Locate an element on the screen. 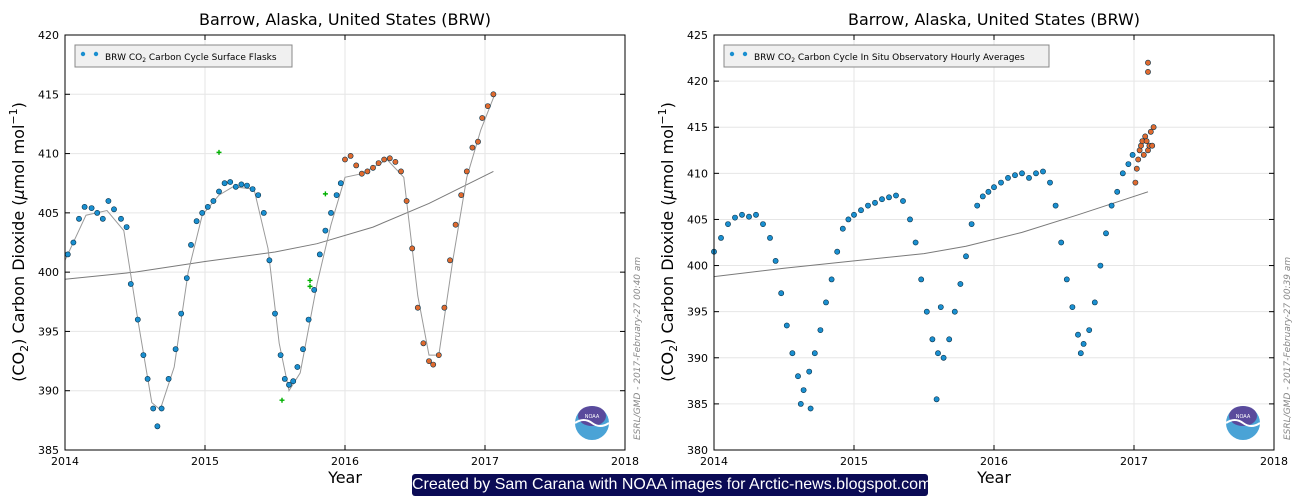  y-tick-label: 425 is located at coordinates (697, 35).